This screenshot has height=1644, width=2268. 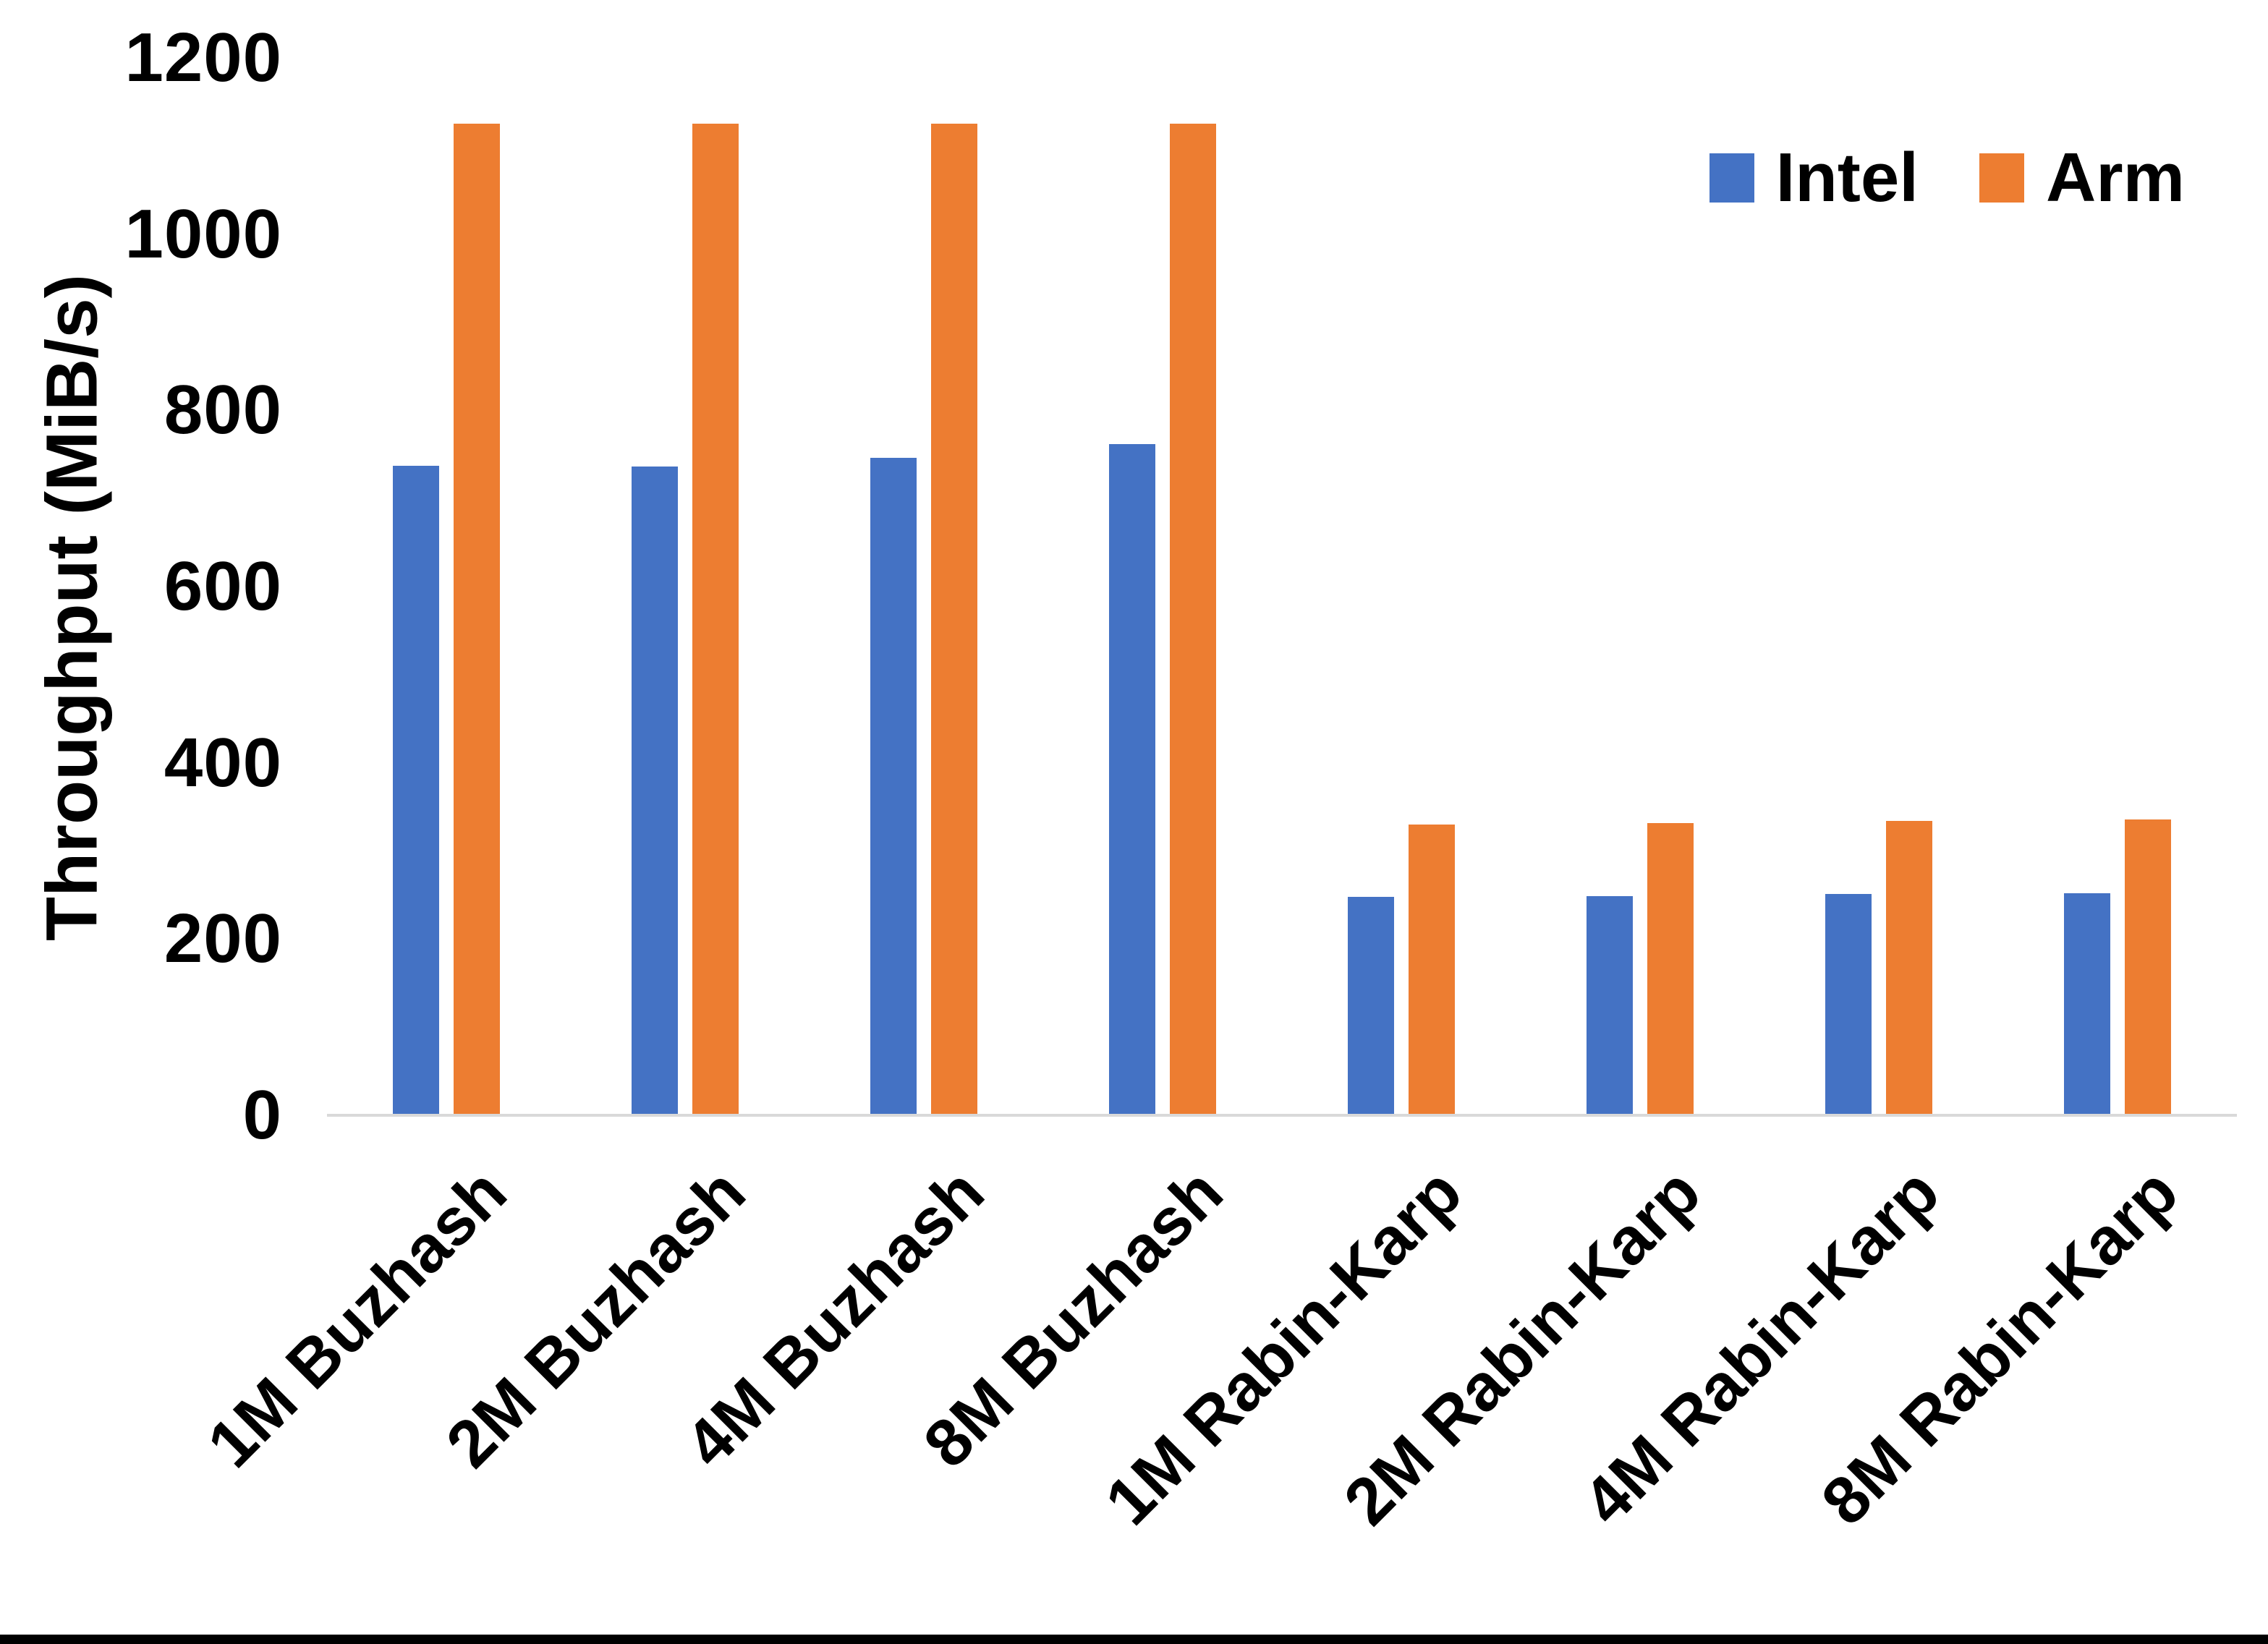 What do you see at coordinates (685, 586) in the screenshot?
I see `bar-group-2m-buzhash` at bounding box center [685, 586].